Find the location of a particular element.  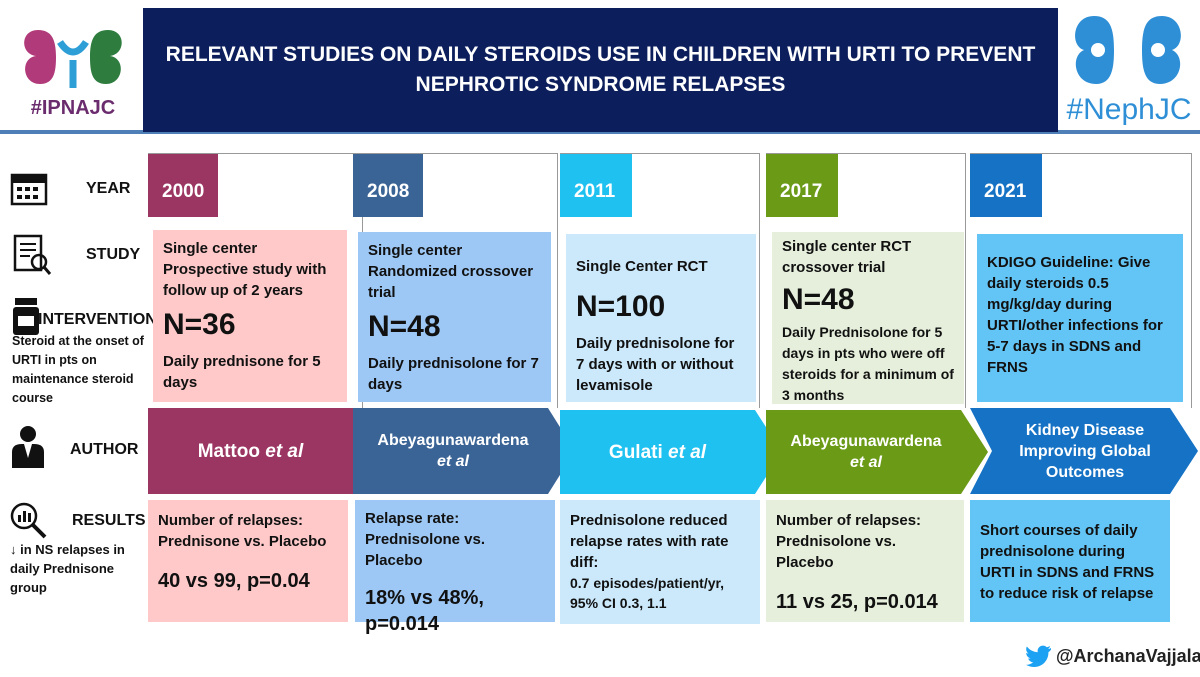

year-tab-2021: 2021 is located at coordinates (1006, 185).